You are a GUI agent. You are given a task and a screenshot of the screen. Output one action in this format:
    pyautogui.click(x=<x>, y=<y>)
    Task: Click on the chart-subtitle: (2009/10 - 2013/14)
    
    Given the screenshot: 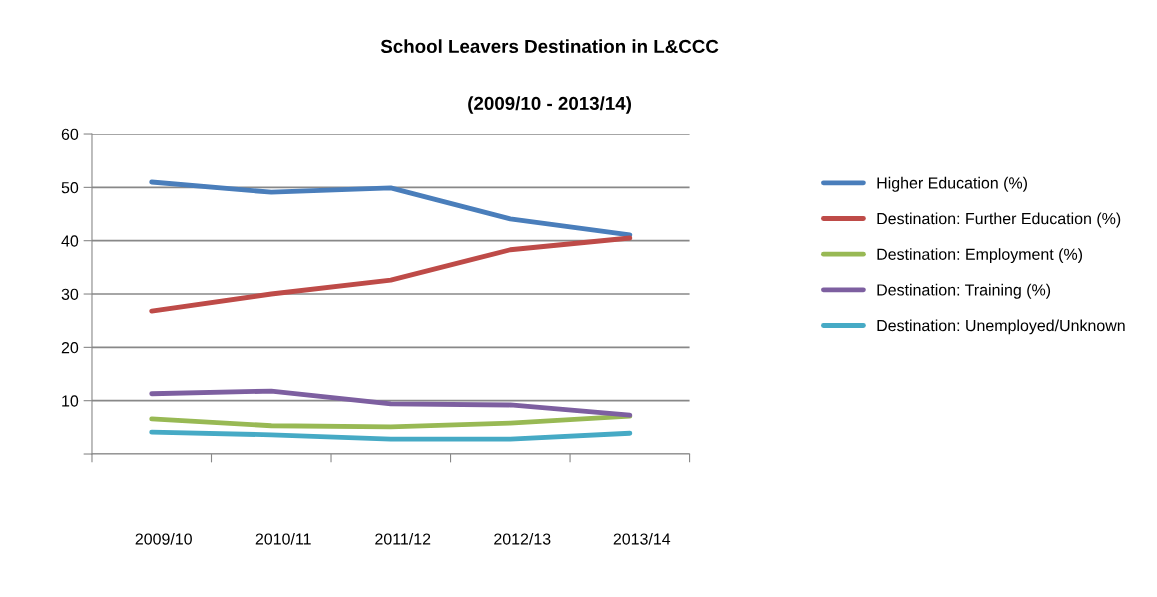 What is the action you would take?
    pyautogui.click(x=549, y=105)
    